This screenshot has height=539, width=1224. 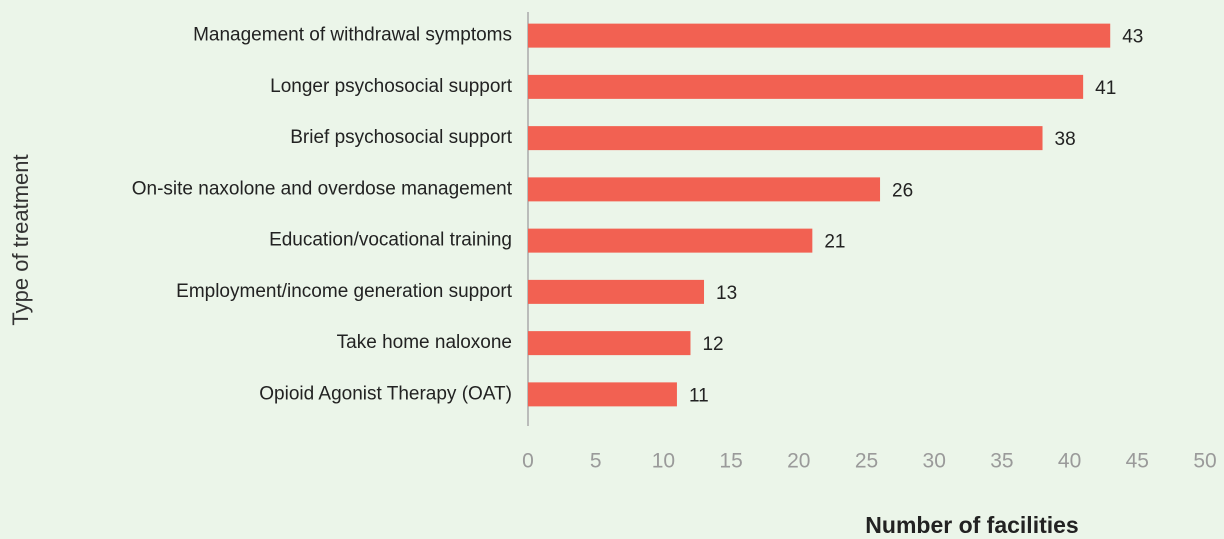 I want to click on value-label: 21, so click(x=834, y=242).